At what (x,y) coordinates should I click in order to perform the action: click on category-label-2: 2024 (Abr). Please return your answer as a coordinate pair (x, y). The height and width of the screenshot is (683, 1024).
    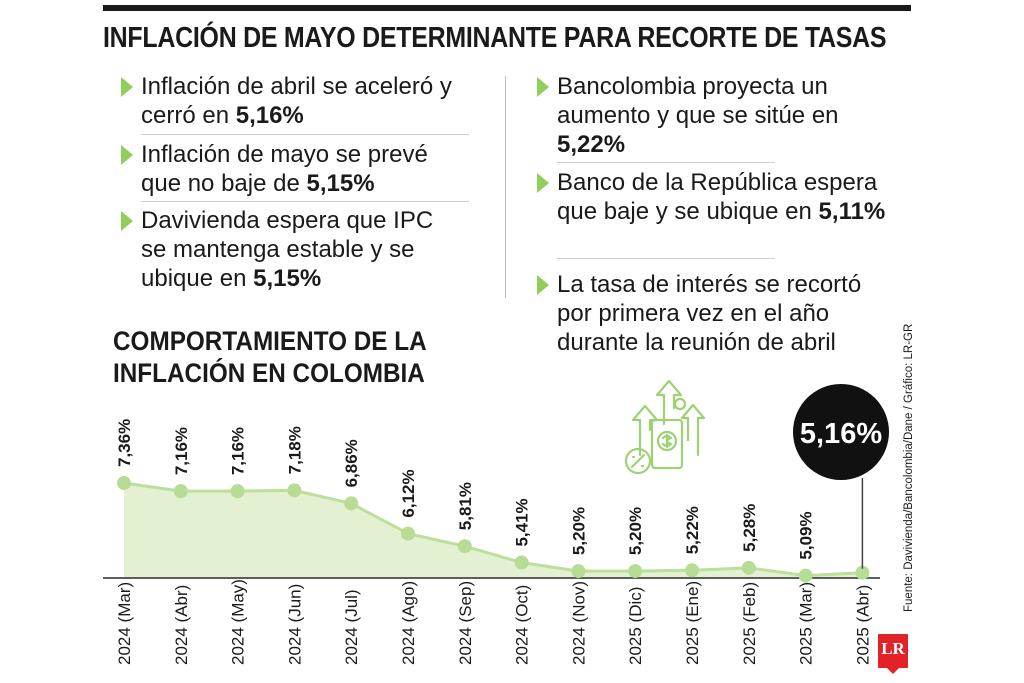
    Looking at the image, I should click on (181, 625).